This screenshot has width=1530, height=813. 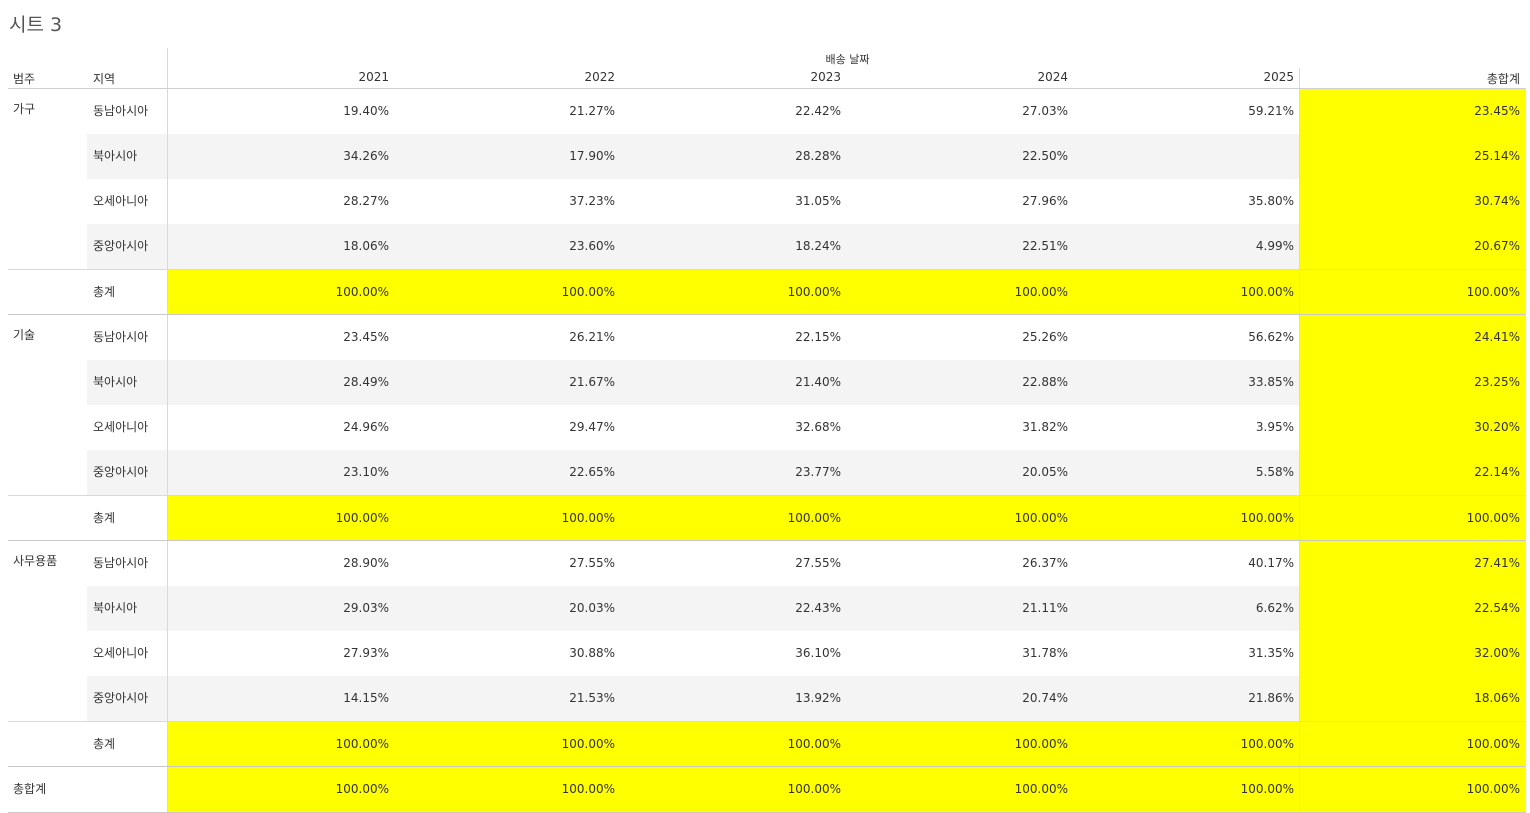 I want to click on grand-total-column-header: 총합계, so click(x=1503, y=79).